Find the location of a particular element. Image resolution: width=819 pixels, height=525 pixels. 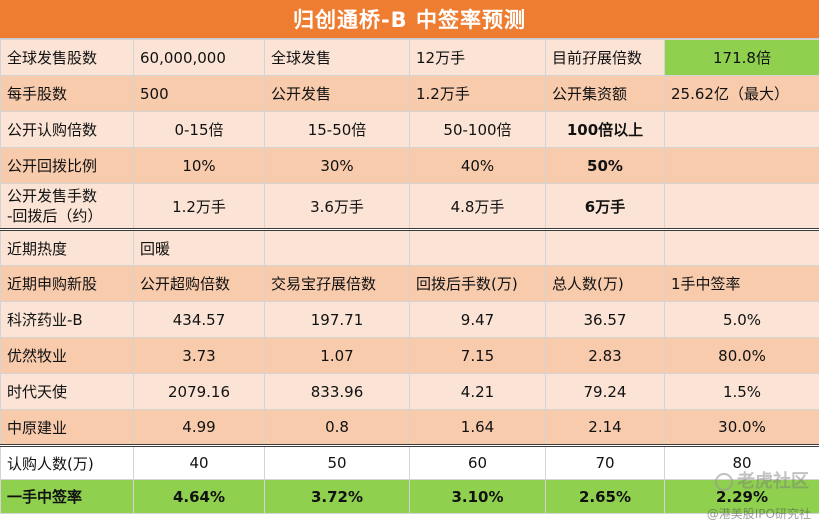

margin-multiple-value: 171.8倍 is located at coordinates (741, 57).